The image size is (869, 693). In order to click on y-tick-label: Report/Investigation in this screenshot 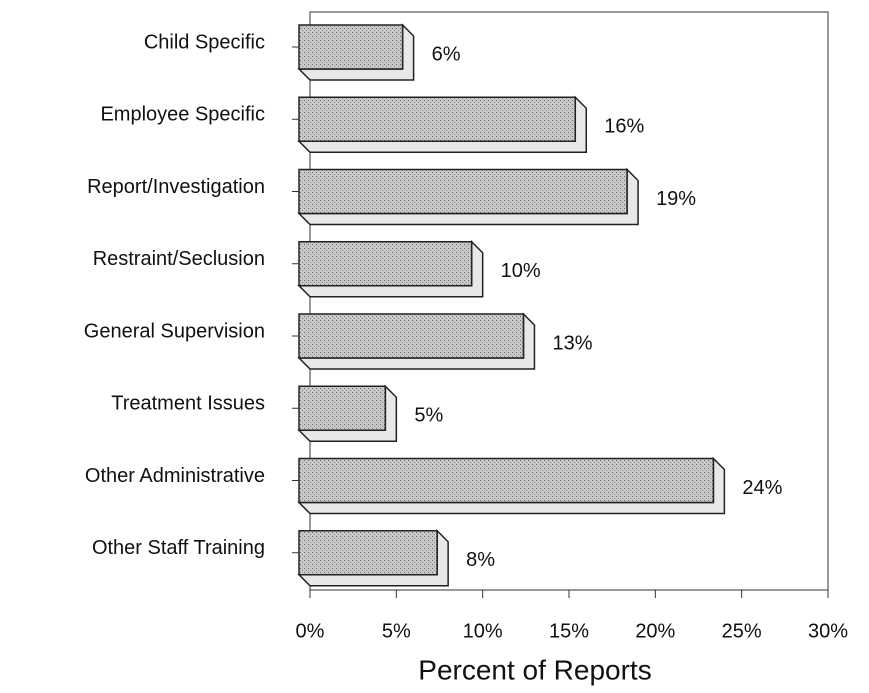, I will do `click(176, 187)`.